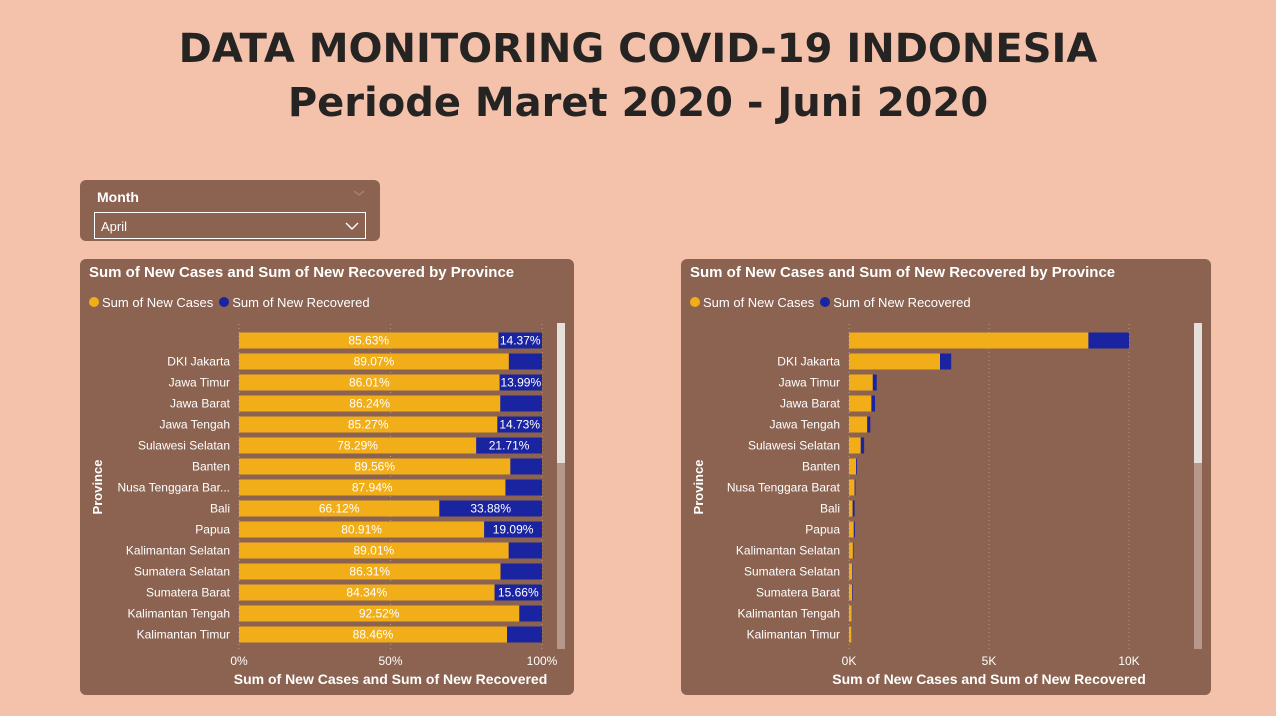  I want to click on data-label-new-recovered: 14.37%, so click(520, 341).